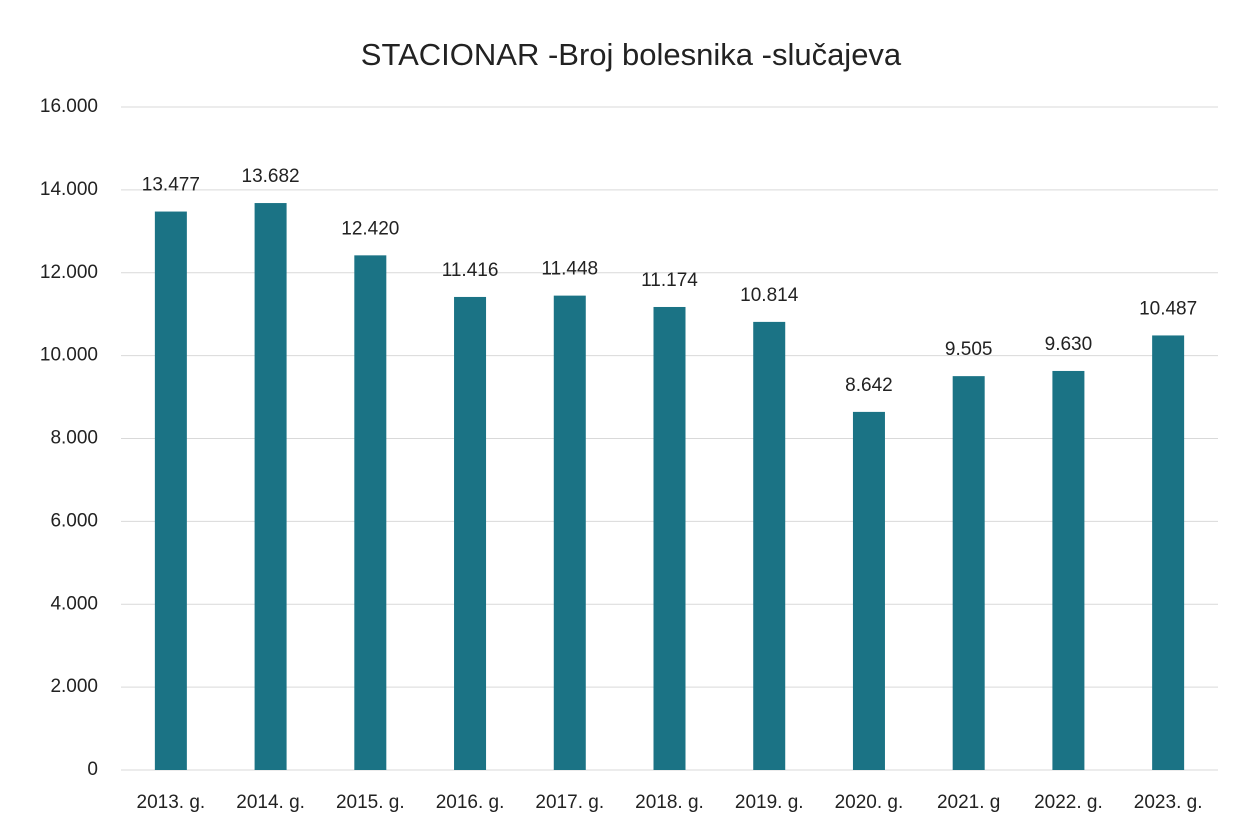  Describe the element at coordinates (869, 385) in the screenshot. I see `data-label: 8.642` at that location.